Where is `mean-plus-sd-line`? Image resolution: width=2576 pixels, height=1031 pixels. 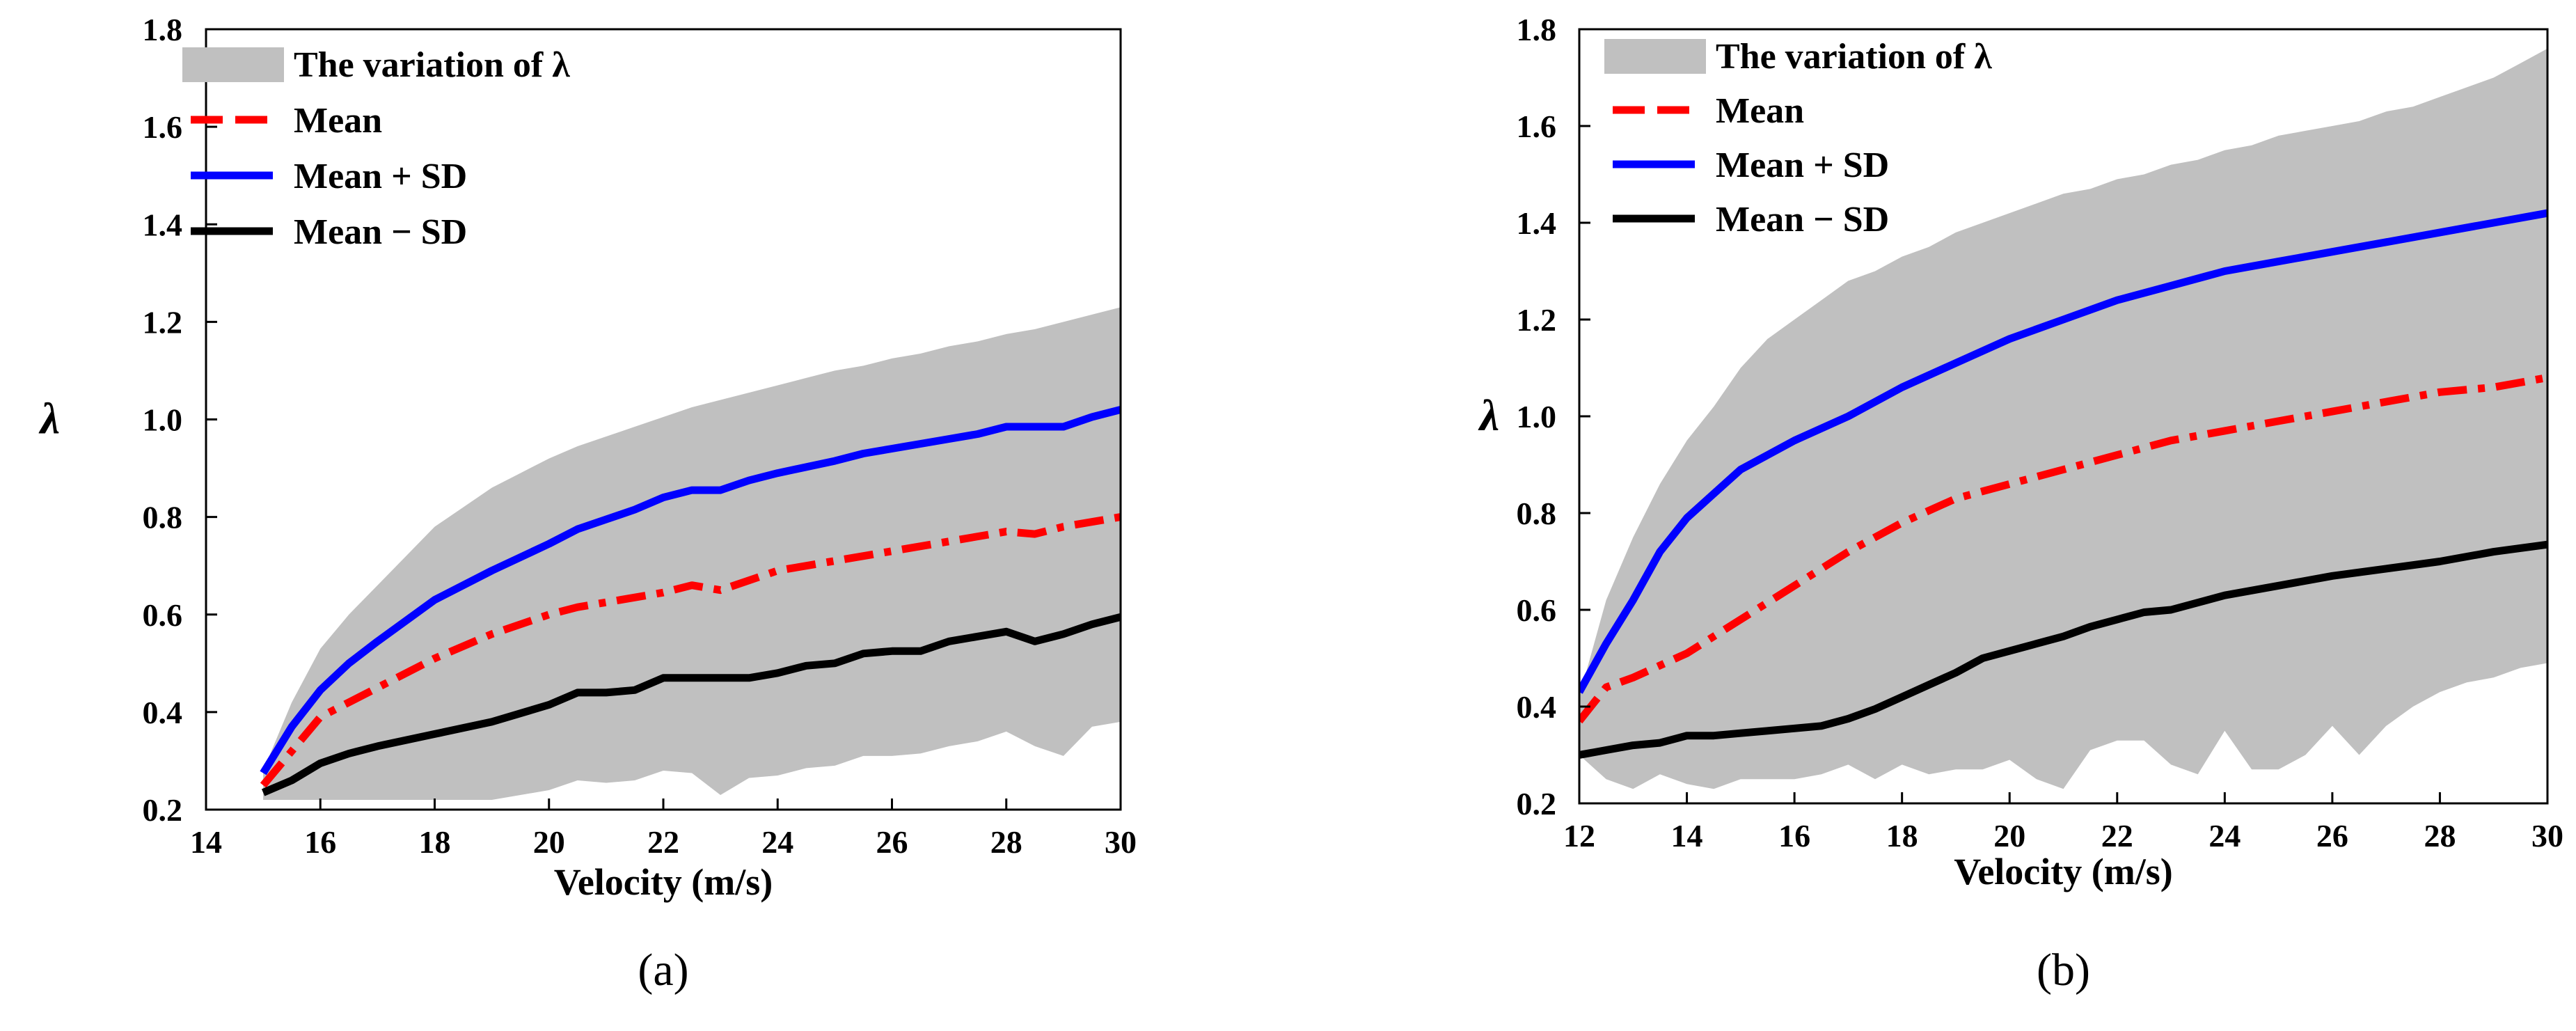
mean-plus-sd-line is located at coordinates (690, 591).